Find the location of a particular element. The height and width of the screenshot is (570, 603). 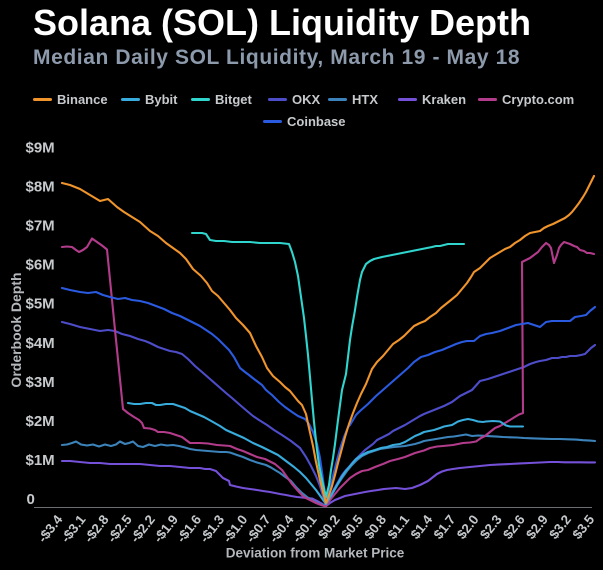

svg-text: Deviation from Market Price is located at coordinates (315, 553).